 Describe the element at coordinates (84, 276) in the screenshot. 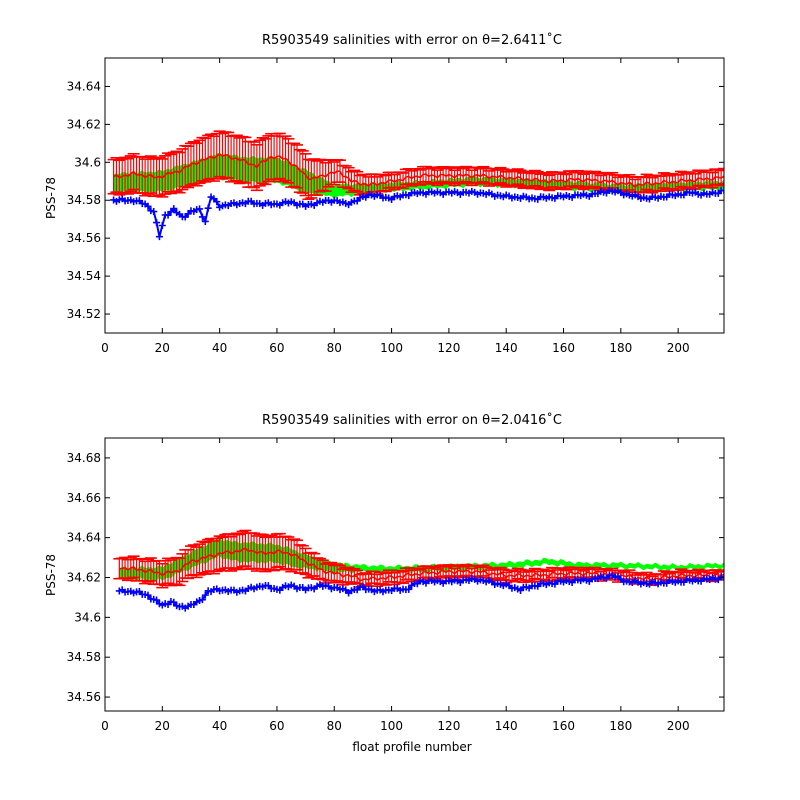

I see `y-tick-label: 34.54` at that location.